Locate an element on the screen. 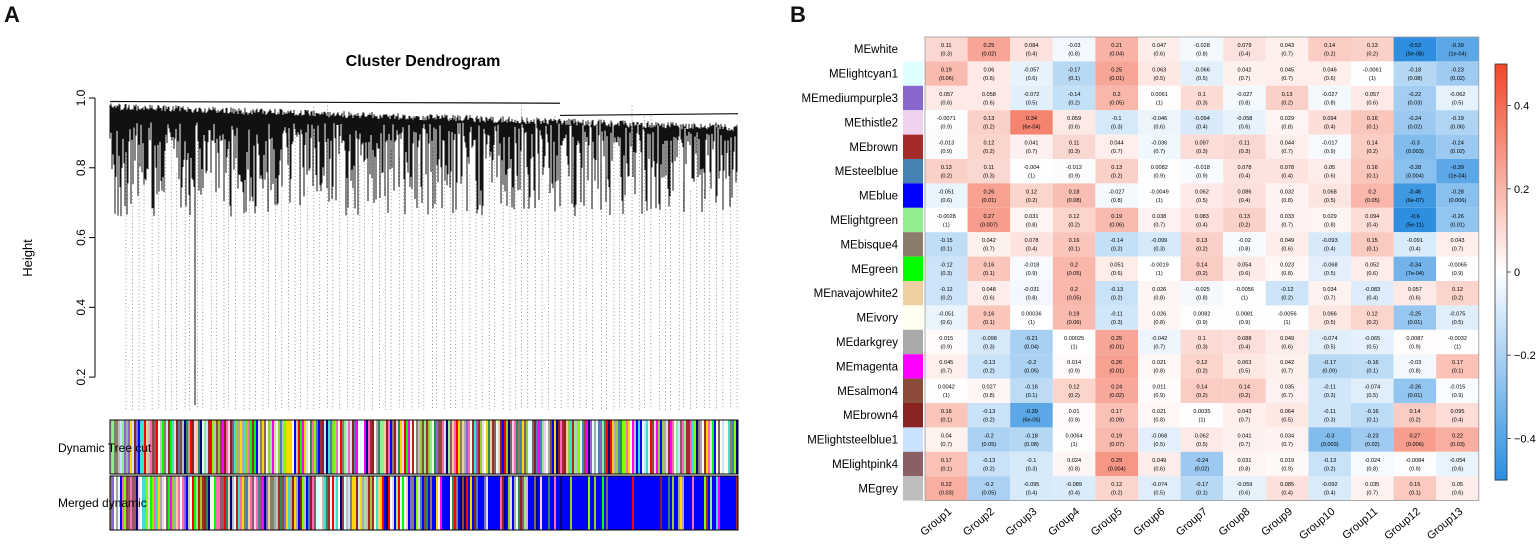 The height and width of the screenshot is (558, 1536). cell-correlation: 0.11 is located at coordinates (1244, 144).